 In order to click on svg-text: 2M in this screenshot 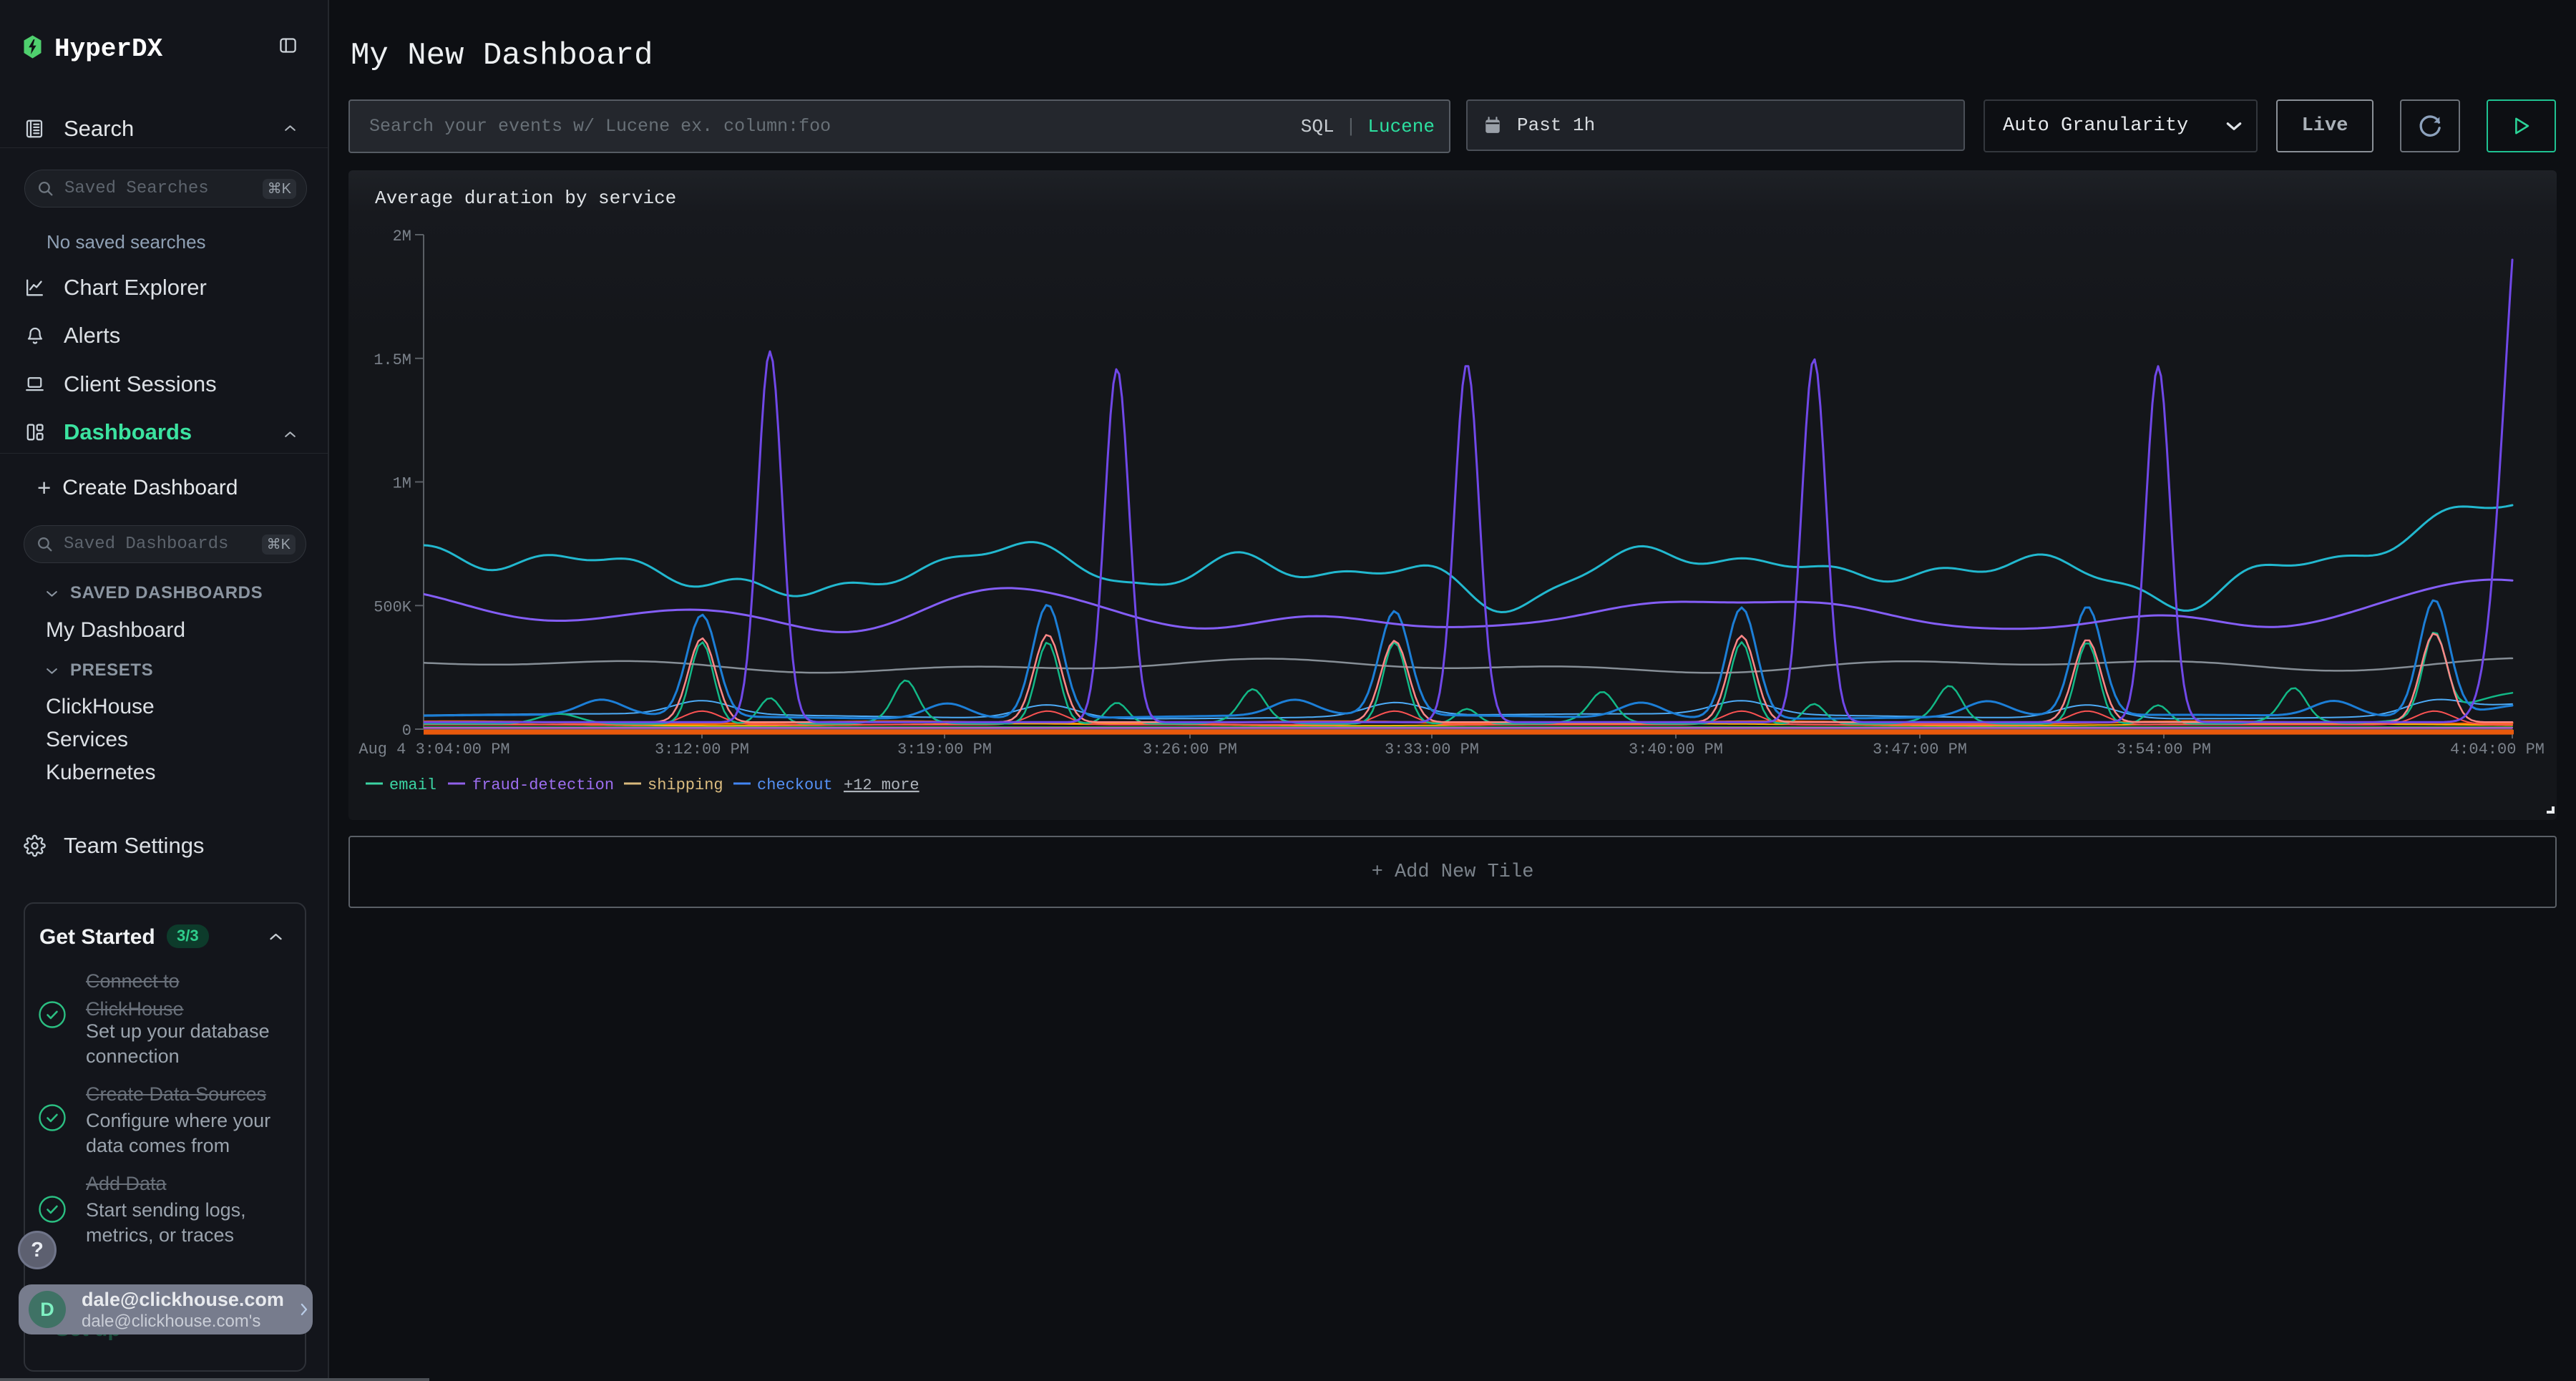, I will do `click(402, 236)`.